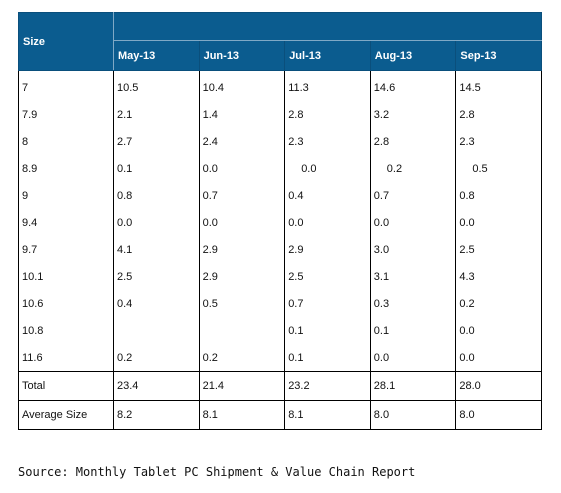 The height and width of the screenshot is (493, 561). I want to click on value-cell: 10.5, so click(156, 85).